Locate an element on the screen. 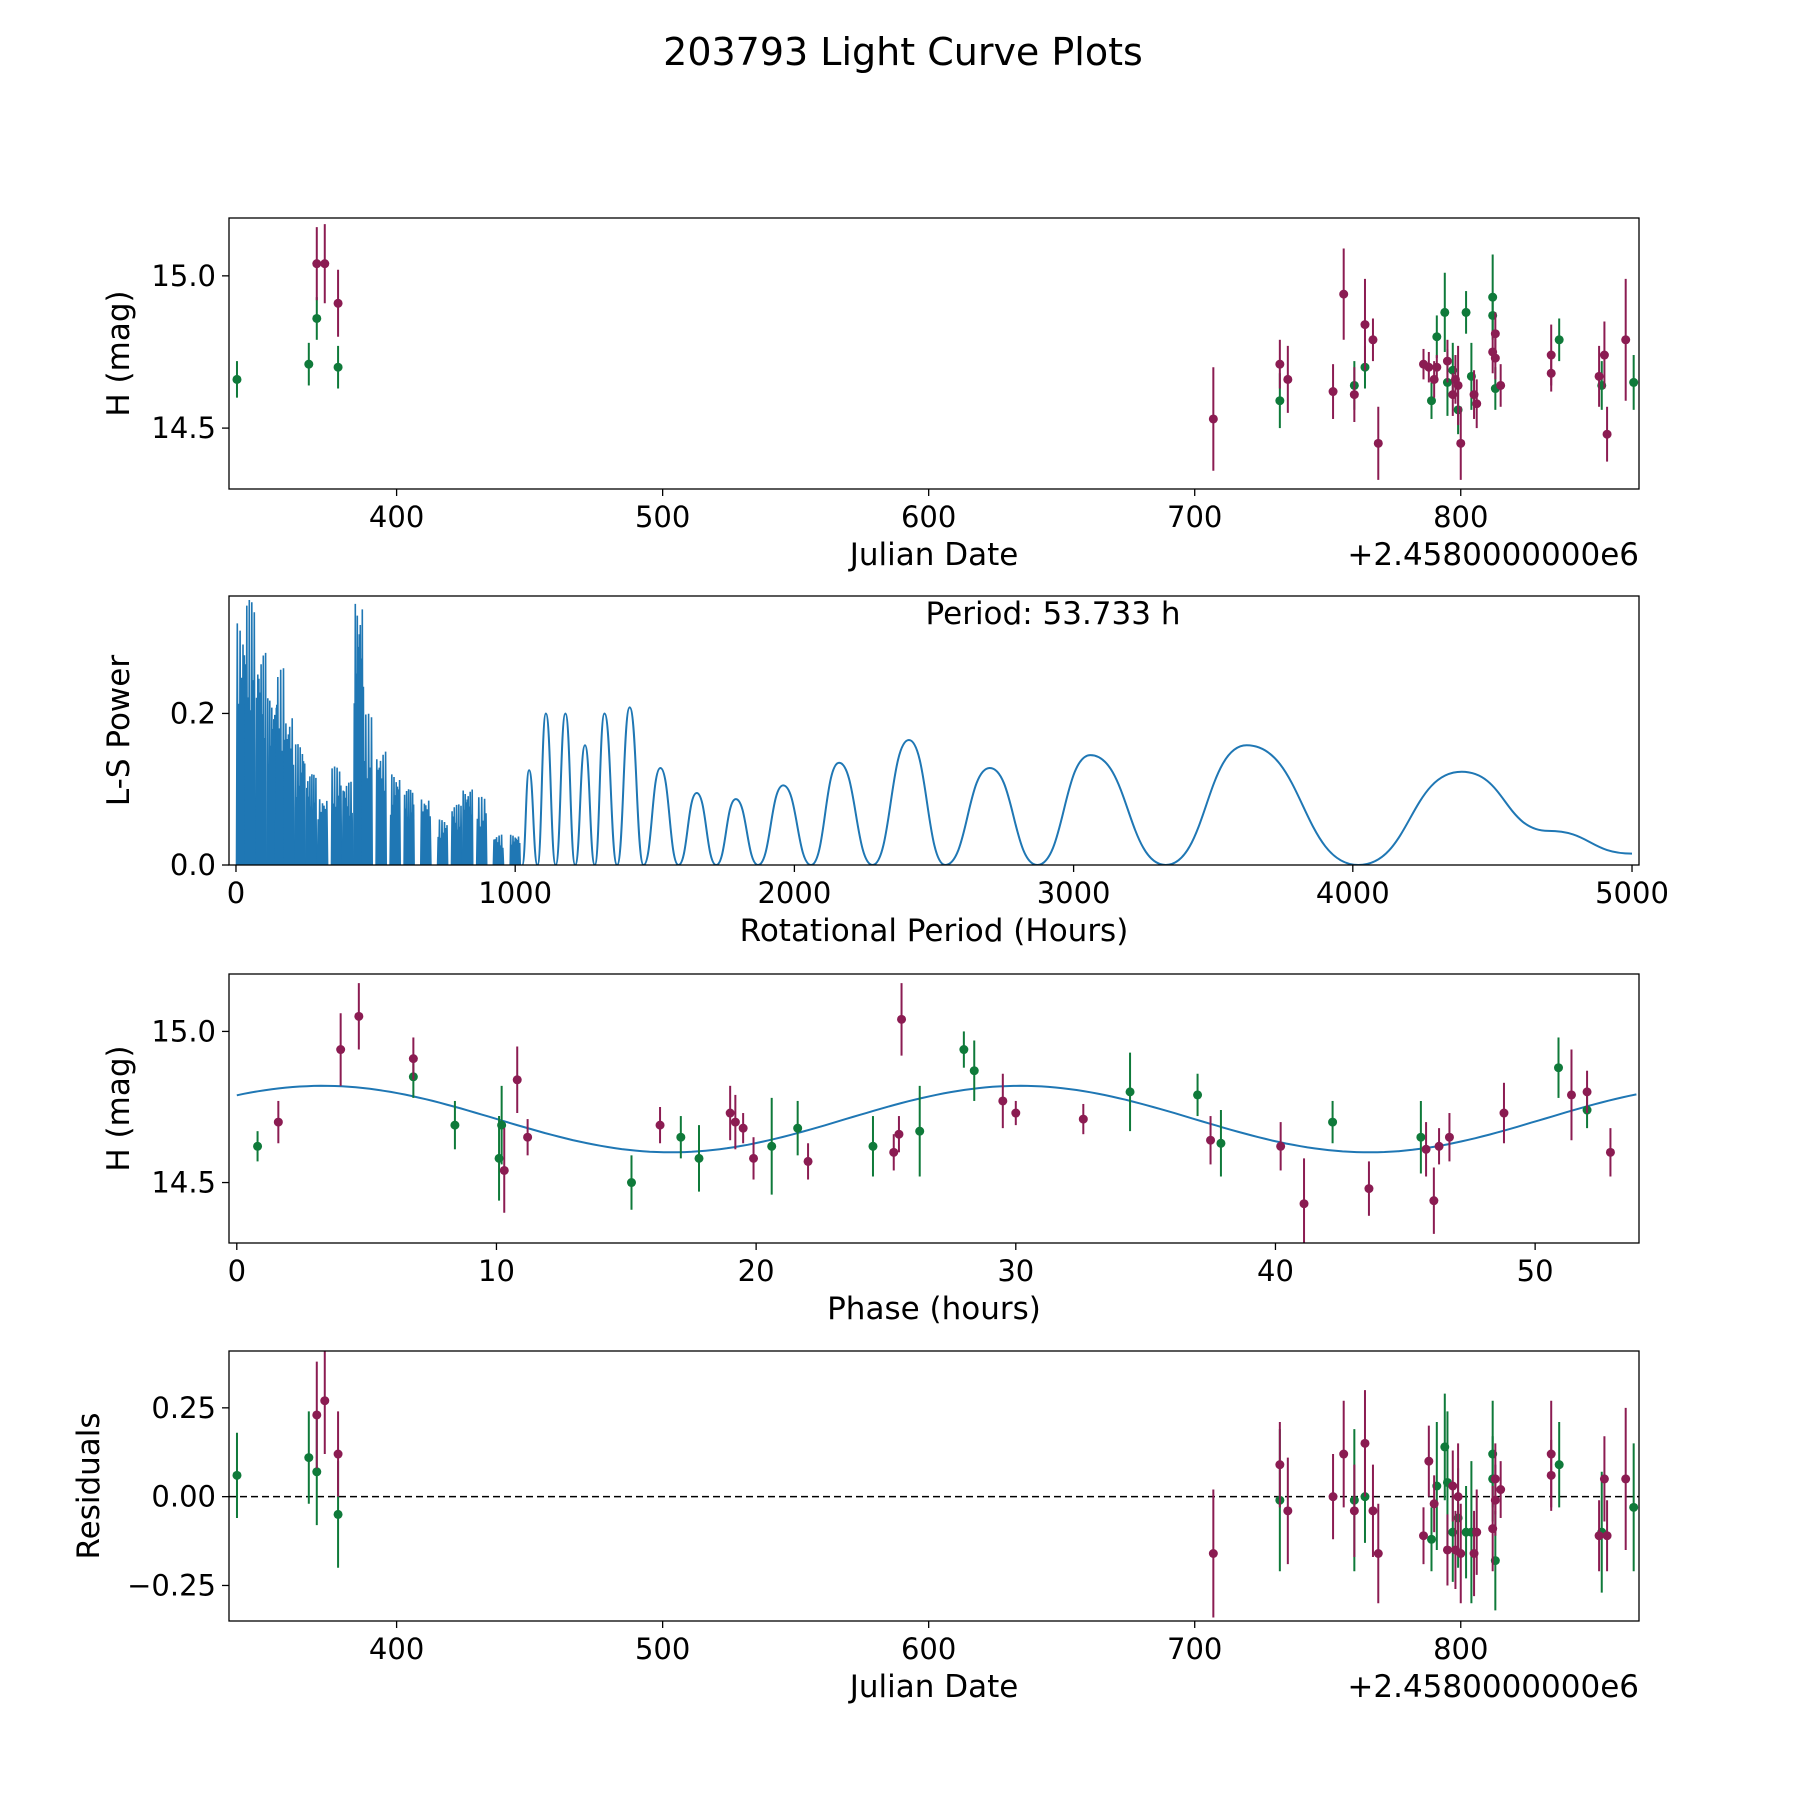  fitted-model-curve is located at coordinates (936, 1119).